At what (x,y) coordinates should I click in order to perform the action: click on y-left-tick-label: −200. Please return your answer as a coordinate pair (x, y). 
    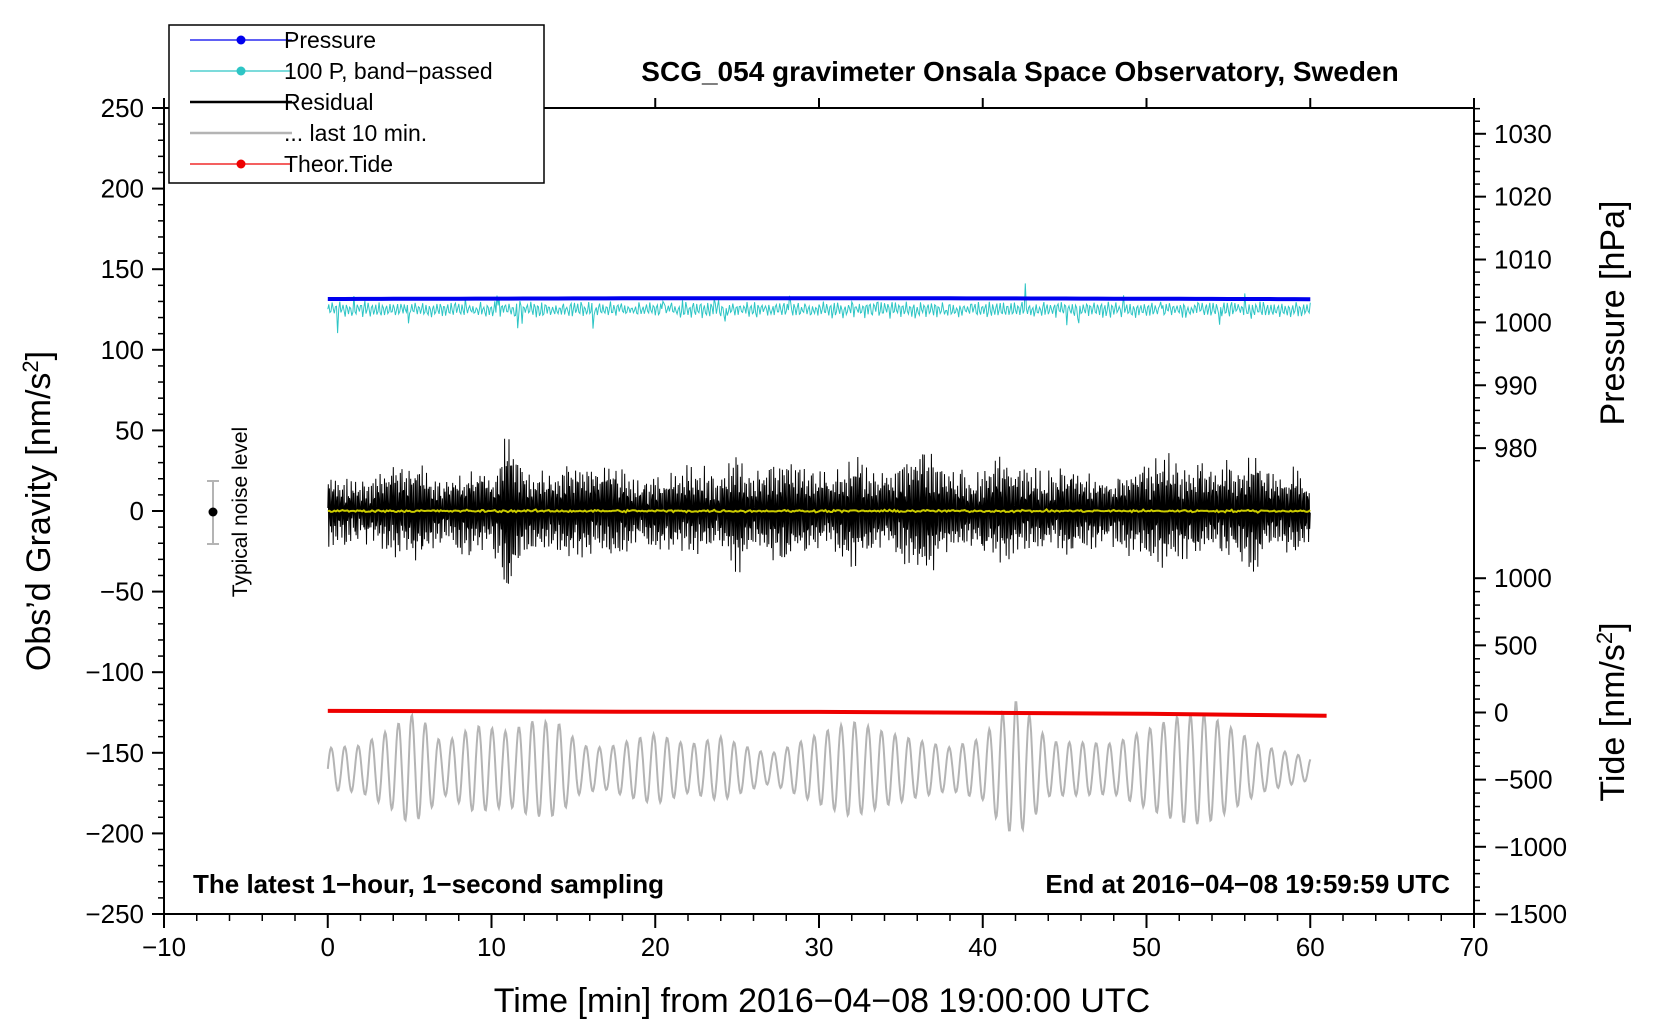
    Looking at the image, I should click on (114, 833).